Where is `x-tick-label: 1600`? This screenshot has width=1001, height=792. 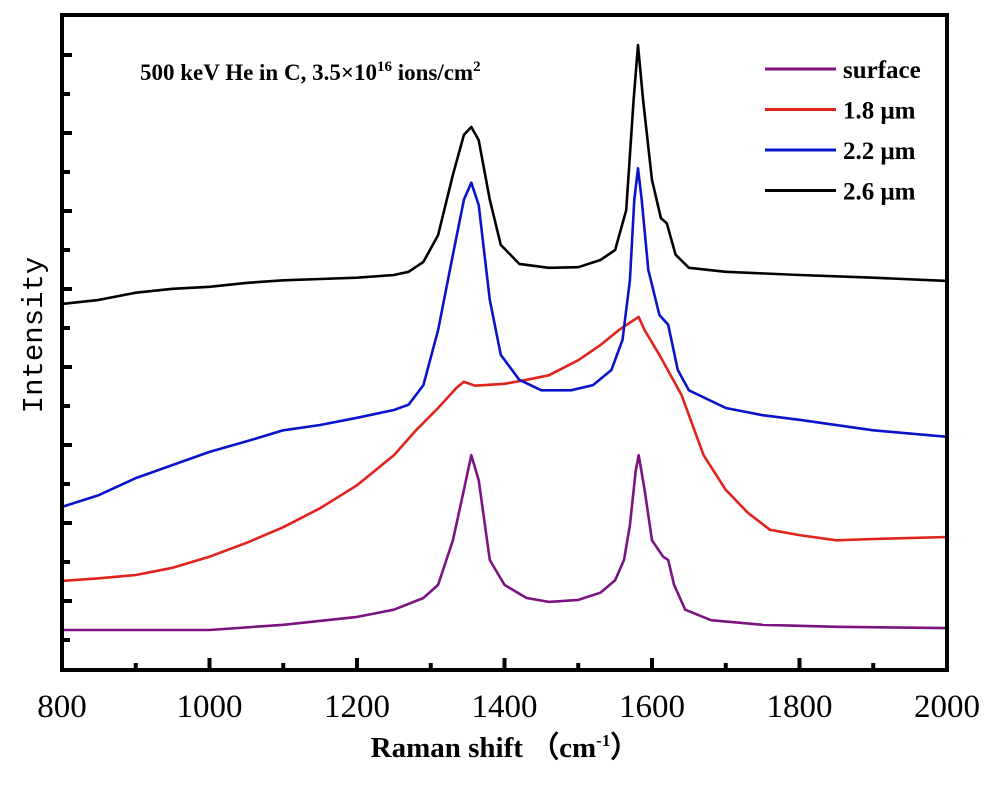
x-tick-label: 1600 is located at coordinates (652, 707).